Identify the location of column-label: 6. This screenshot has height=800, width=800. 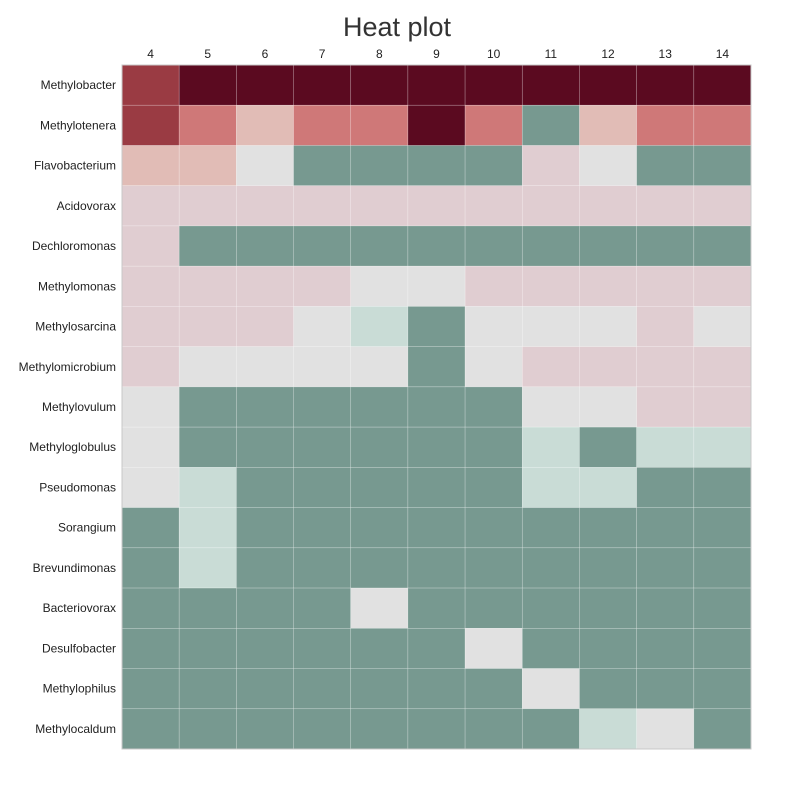
(265, 54).